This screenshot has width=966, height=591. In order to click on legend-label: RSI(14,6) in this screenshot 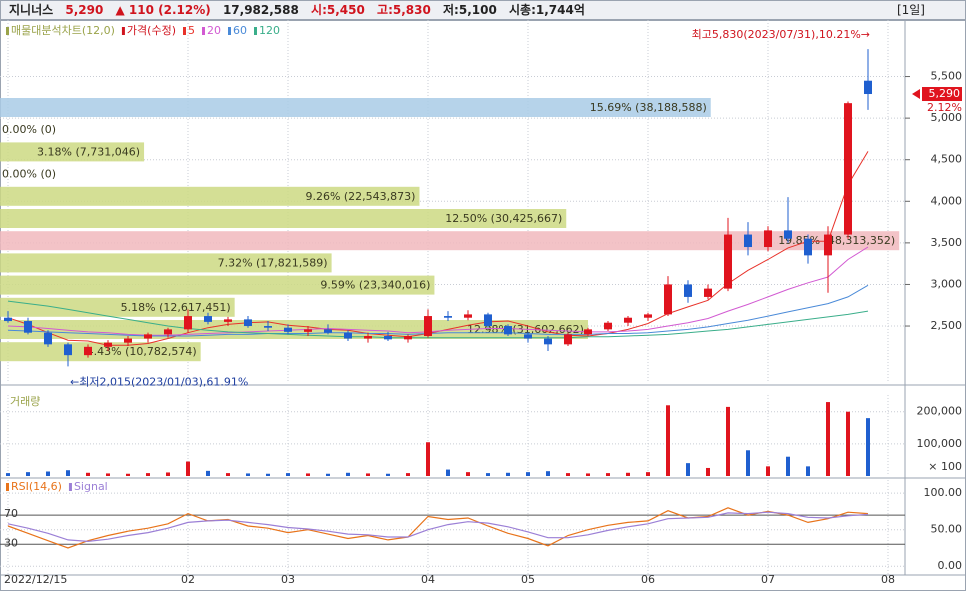, I will do `click(36, 486)`.